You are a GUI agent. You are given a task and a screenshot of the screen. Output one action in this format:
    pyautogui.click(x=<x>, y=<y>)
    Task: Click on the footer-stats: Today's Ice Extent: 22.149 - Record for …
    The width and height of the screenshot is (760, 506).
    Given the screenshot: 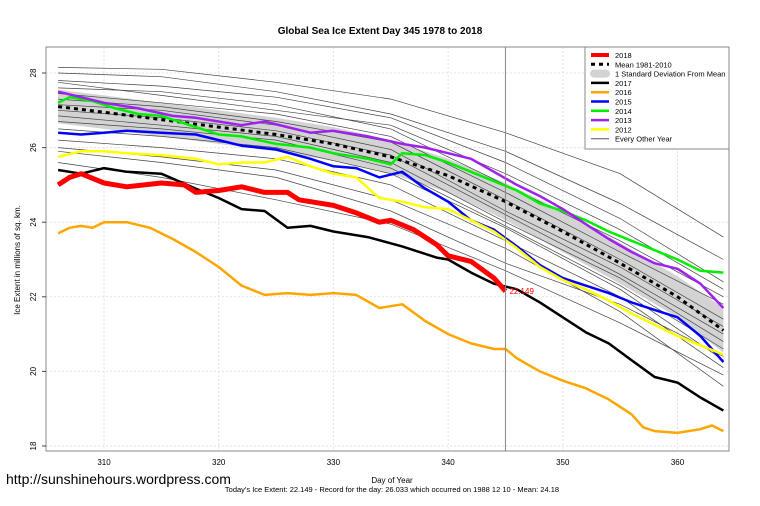 What is the action you would take?
    pyautogui.click(x=392, y=489)
    